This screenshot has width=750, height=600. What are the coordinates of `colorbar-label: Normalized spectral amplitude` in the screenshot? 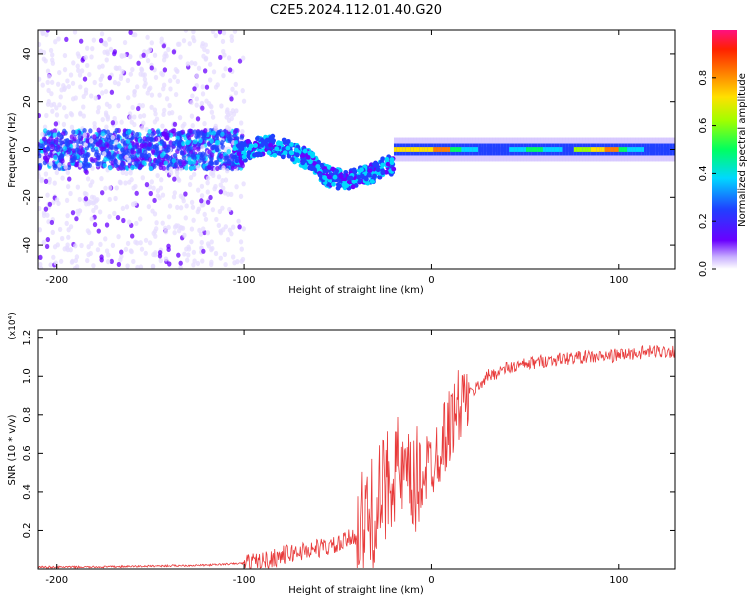 It's located at (742, 150).